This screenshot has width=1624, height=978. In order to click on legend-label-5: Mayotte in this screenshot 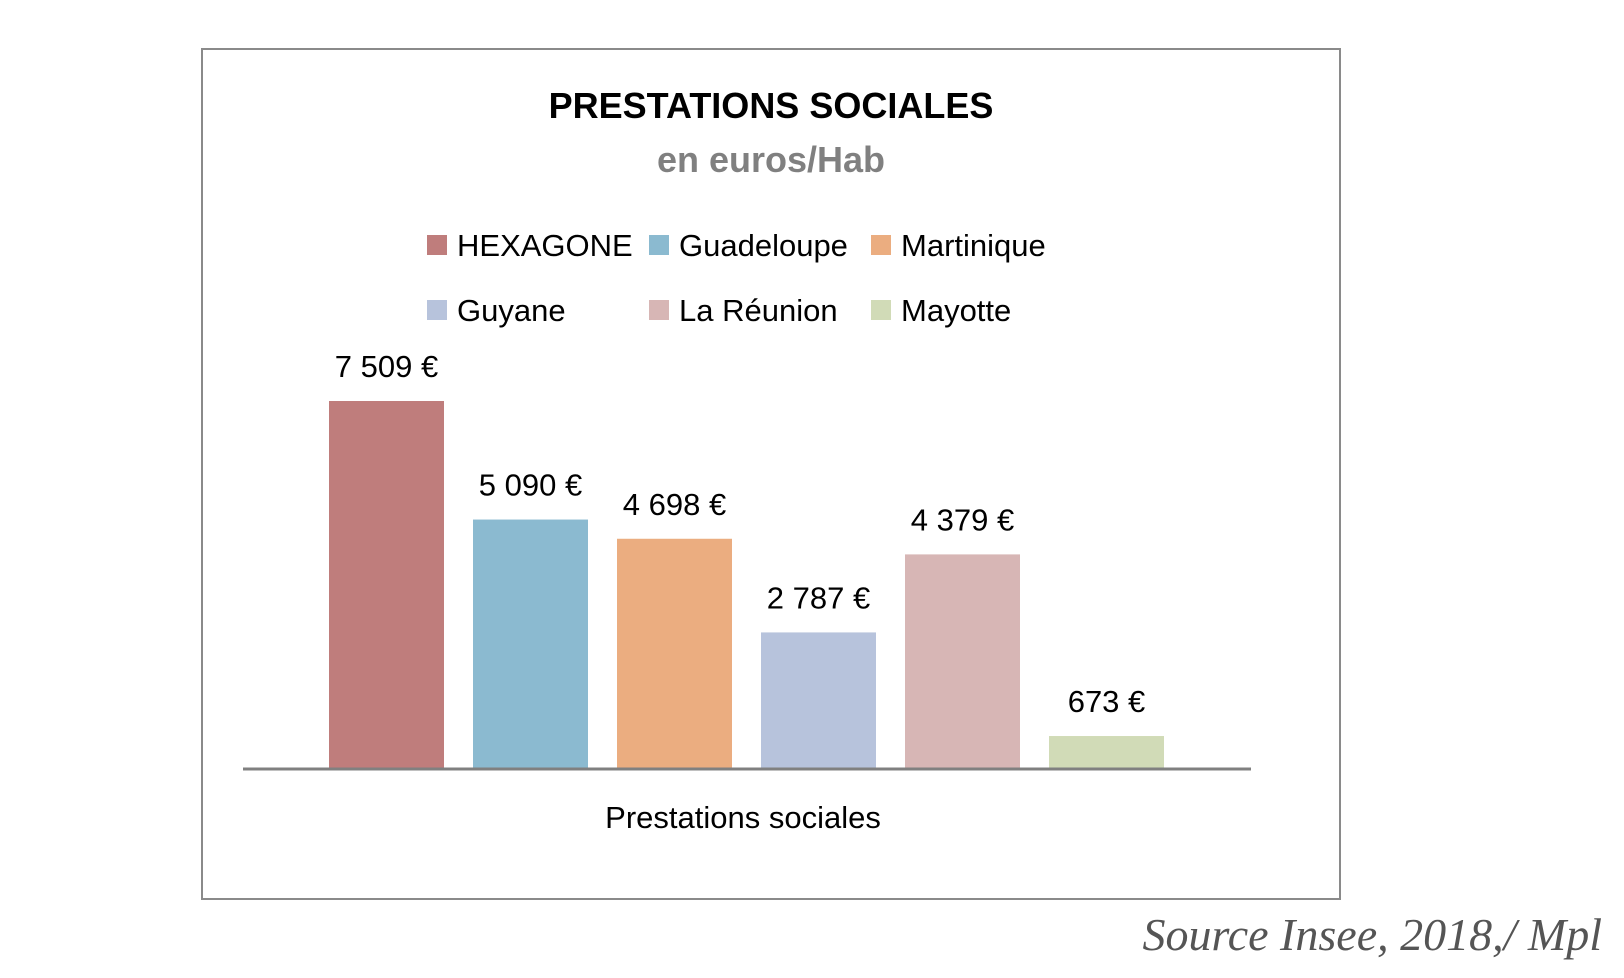, I will do `click(956, 310)`.